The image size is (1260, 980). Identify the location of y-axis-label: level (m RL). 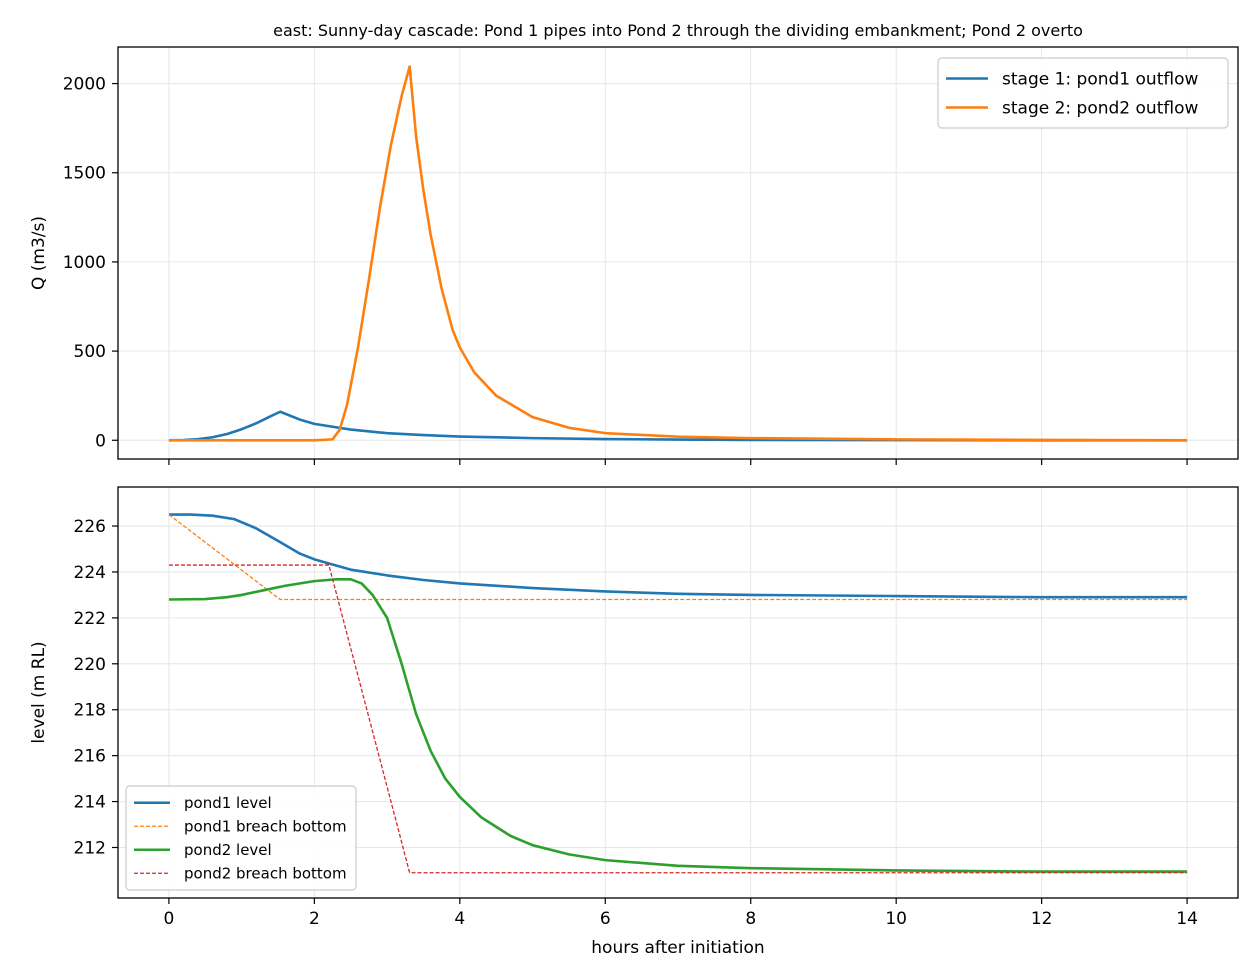
(39, 692).